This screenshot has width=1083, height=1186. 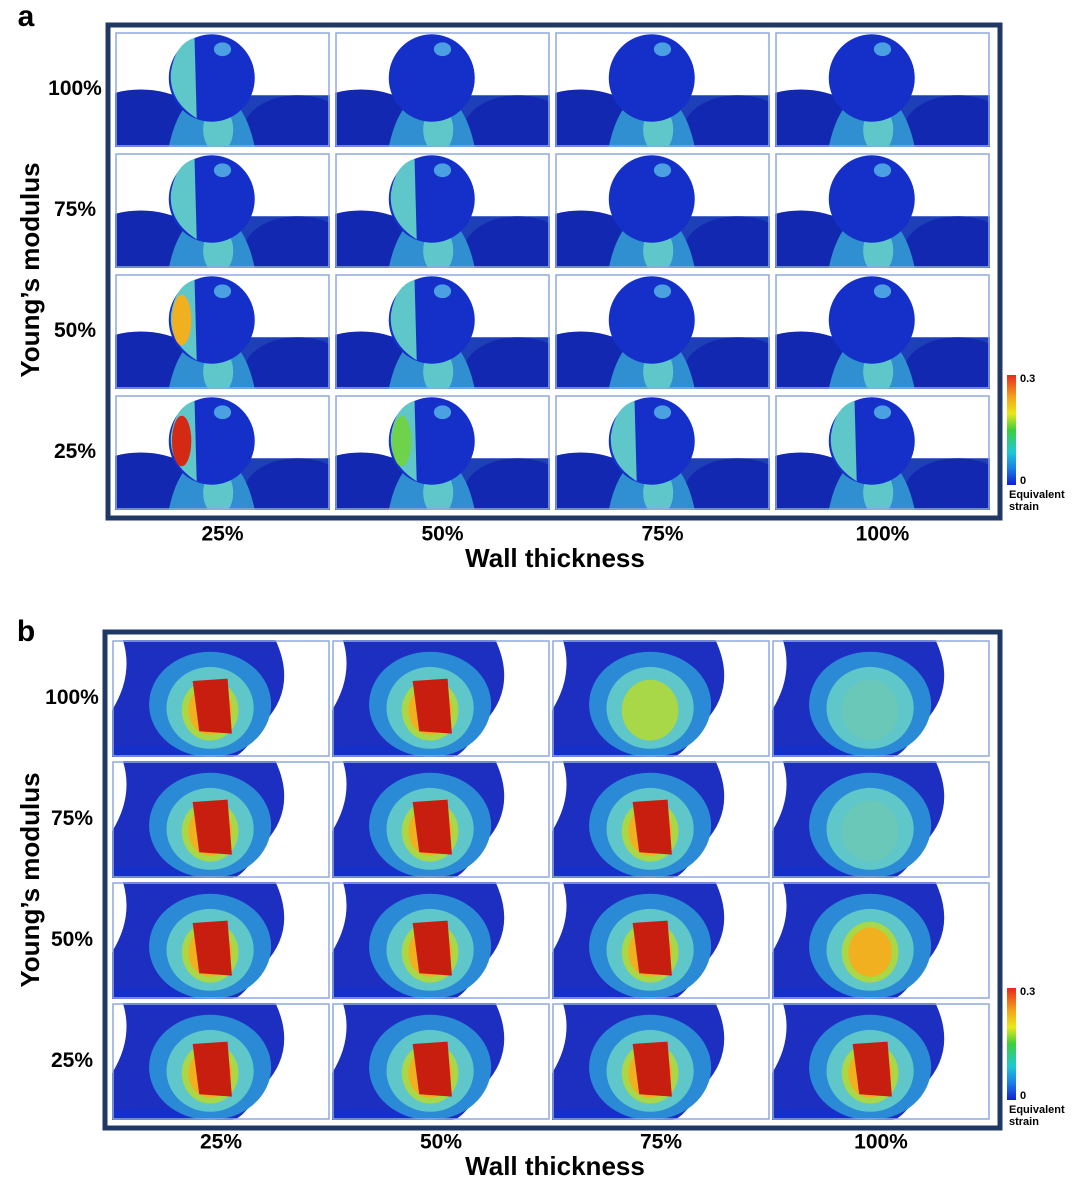 What do you see at coordinates (181, 441) in the screenshot?
I see `patch-hot` at bounding box center [181, 441].